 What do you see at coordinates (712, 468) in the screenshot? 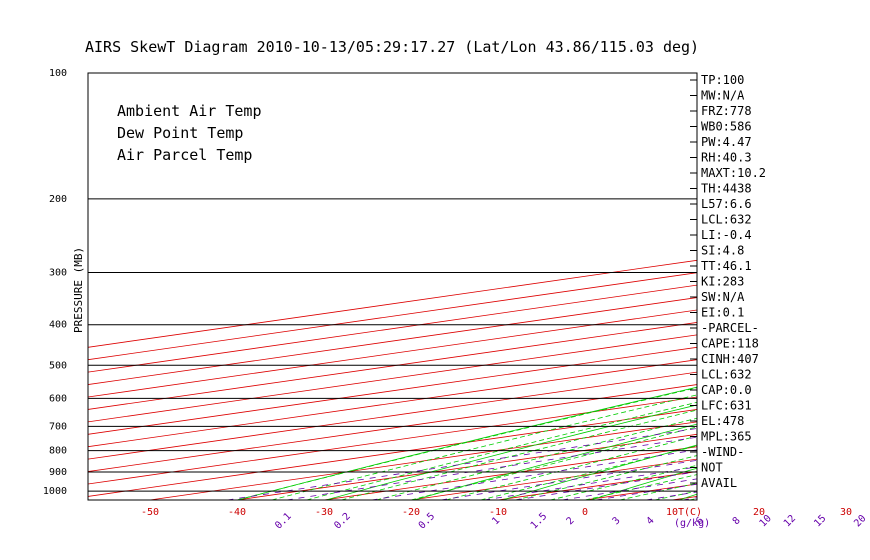
I see `sounding-index-label: NOT` at bounding box center [712, 468].